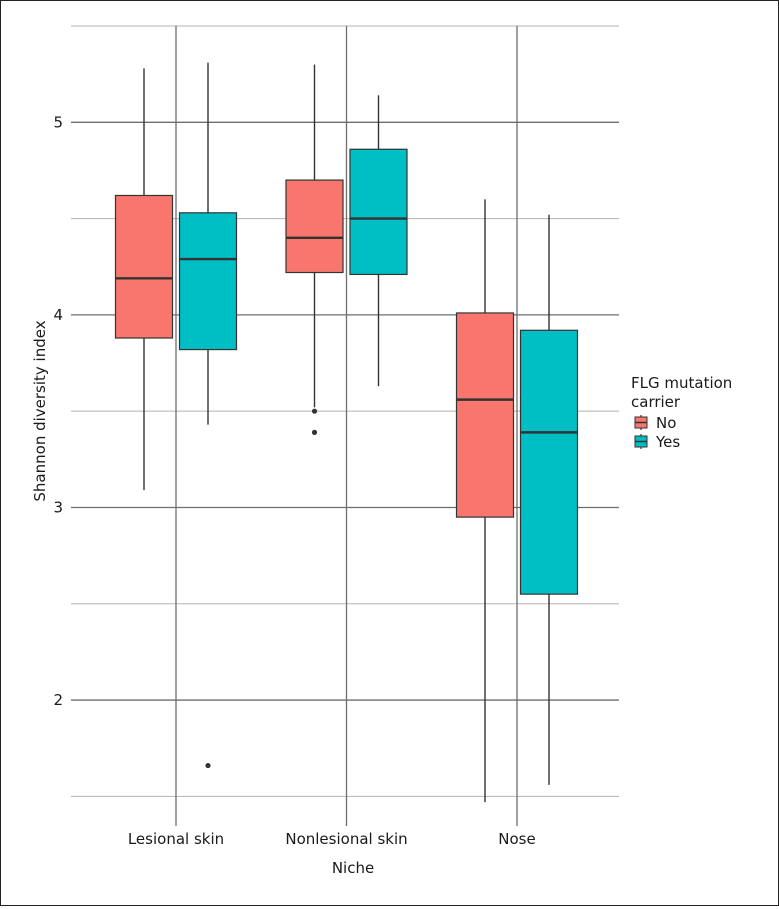 This screenshot has width=779, height=909. I want to click on y-tick-label: 2, so click(58, 700).